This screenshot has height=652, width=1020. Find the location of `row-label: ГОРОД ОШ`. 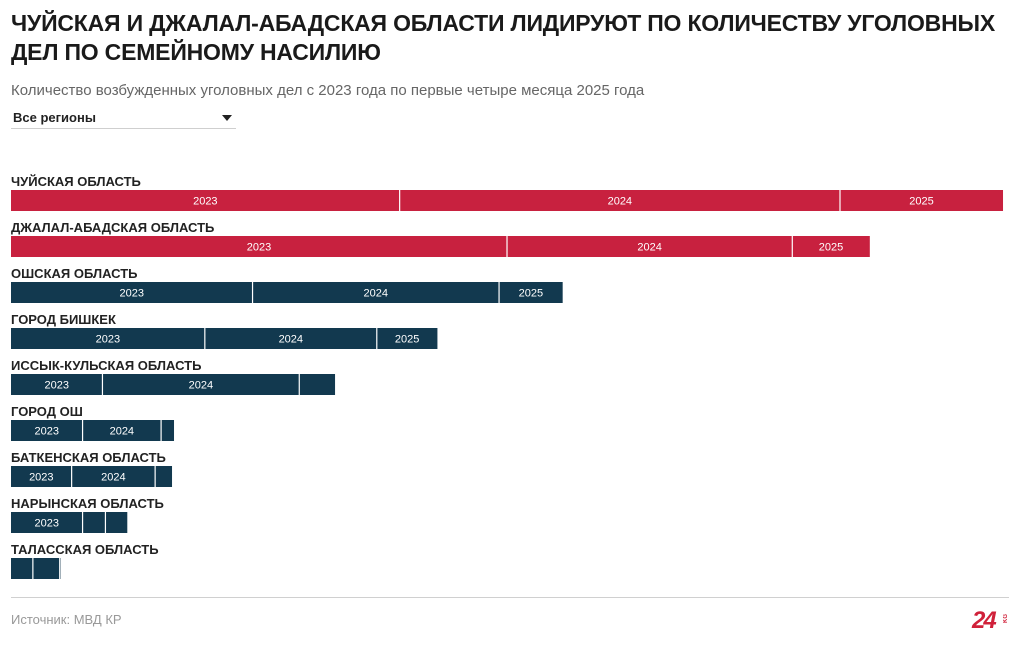

row-label: ГОРОД ОШ is located at coordinates (47, 411).